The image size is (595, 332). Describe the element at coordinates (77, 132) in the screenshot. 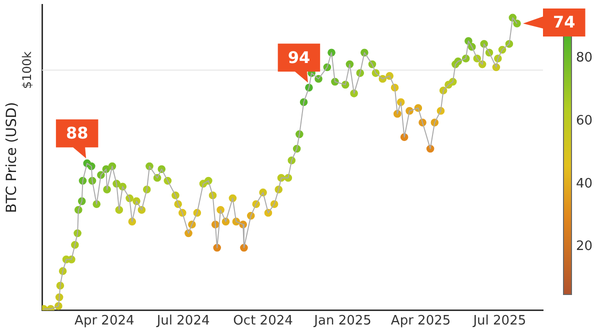

I see `annotation: 88` at that location.